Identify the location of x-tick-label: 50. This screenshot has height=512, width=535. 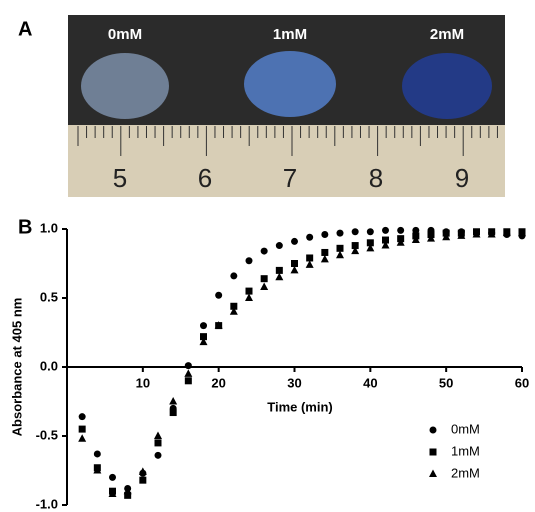
(446, 382).